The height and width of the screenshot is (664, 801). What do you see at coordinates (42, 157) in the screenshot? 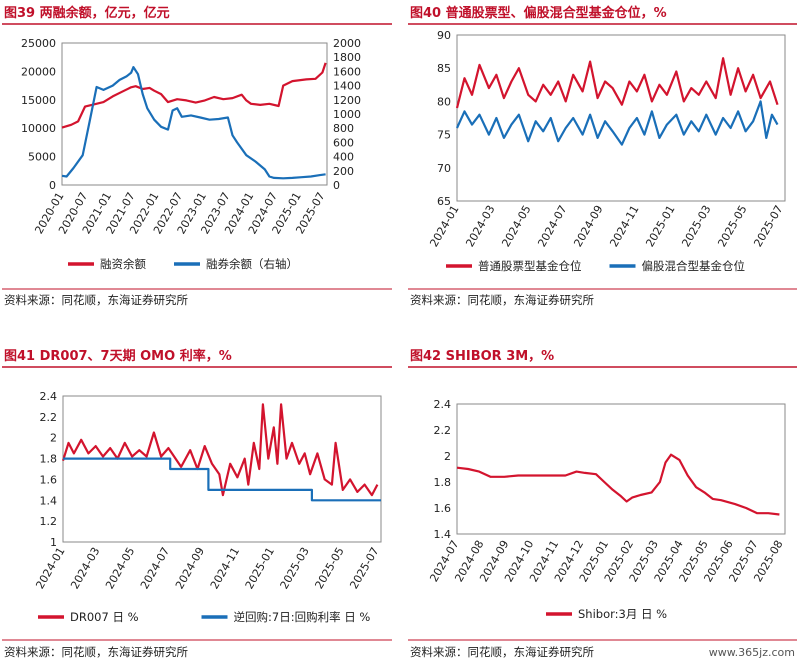
I see `y-tick-label: 5000` at bounding box center [42, 157].